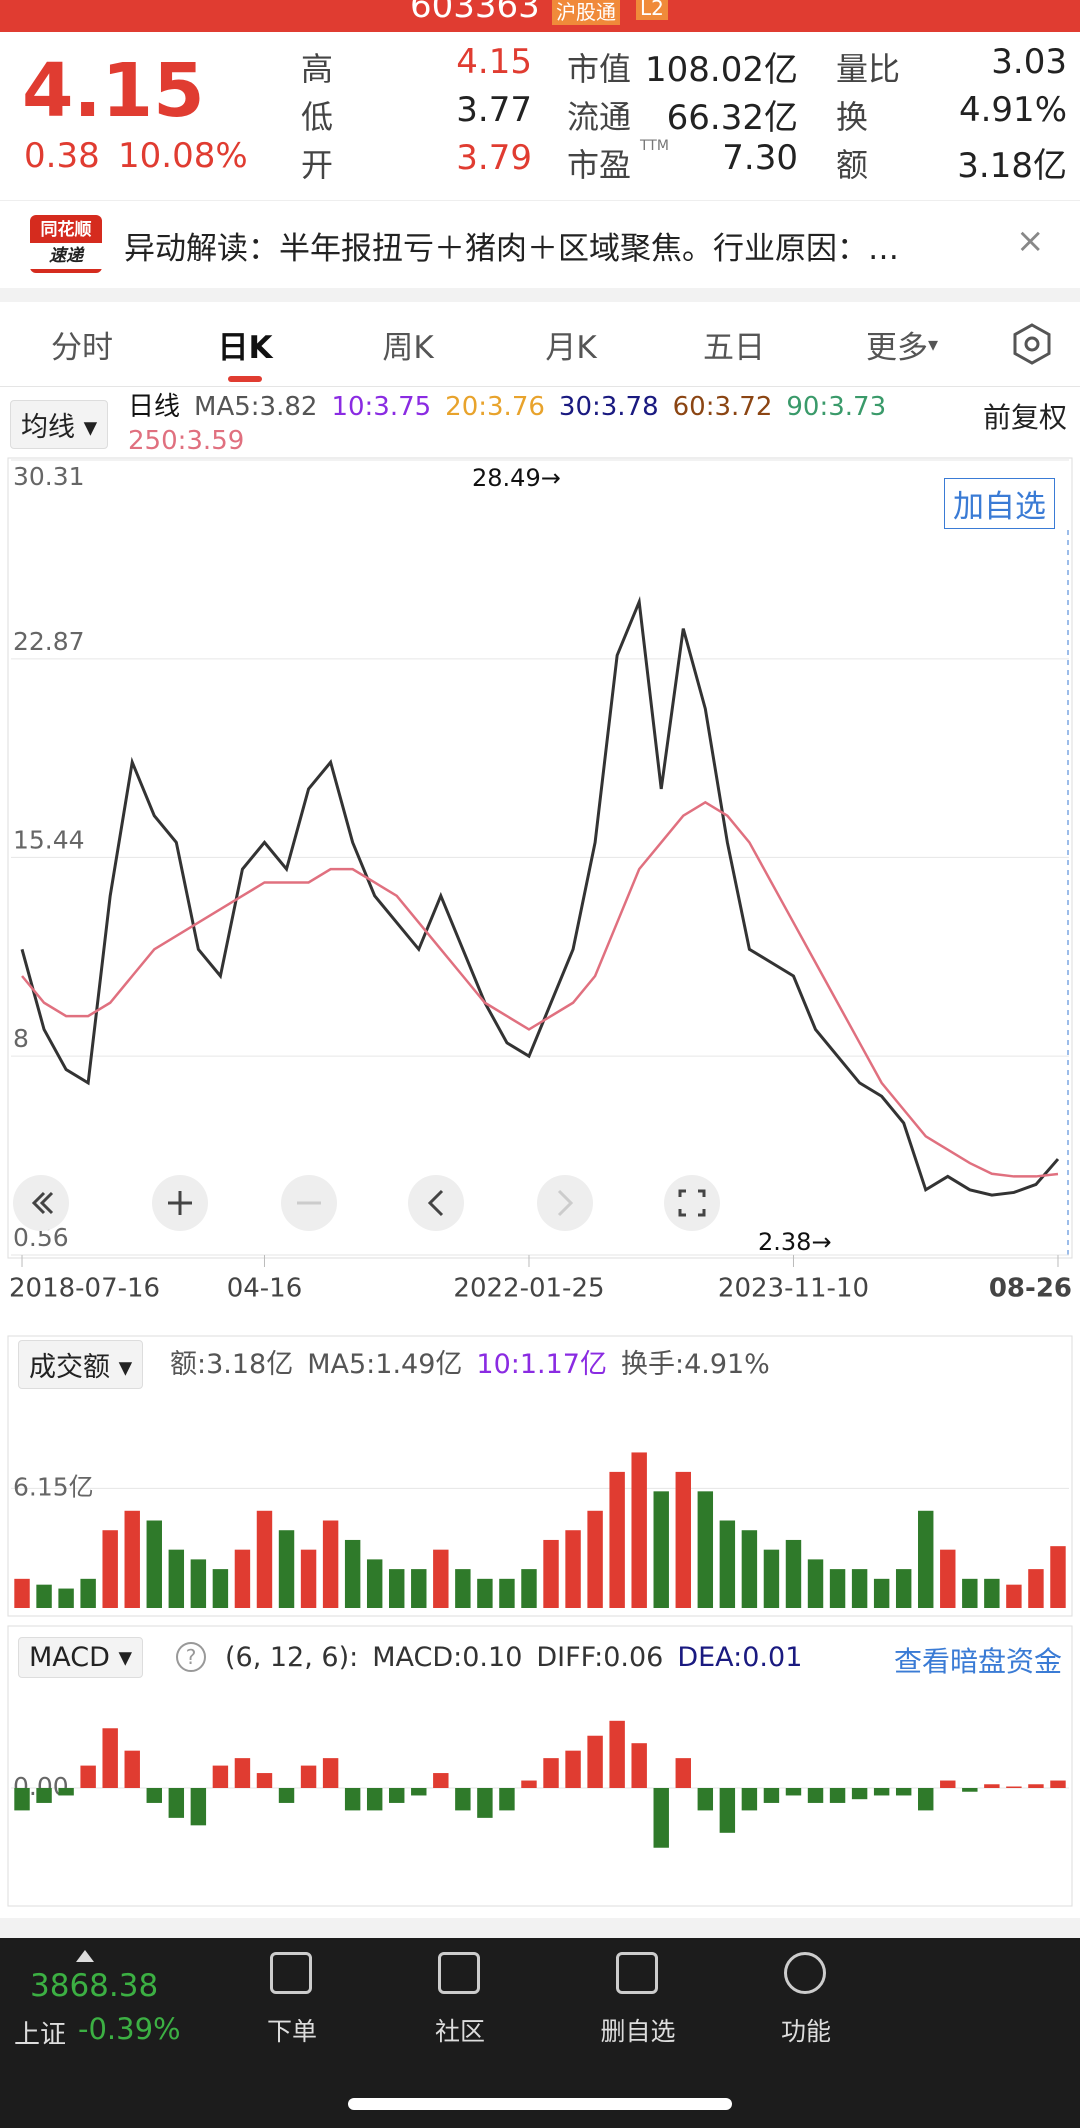 This screenshot has height=2128, width=1080. Describe the element at coordinates (291, 2031) in the screenshot. I see `nav-label: 下单` at that location.